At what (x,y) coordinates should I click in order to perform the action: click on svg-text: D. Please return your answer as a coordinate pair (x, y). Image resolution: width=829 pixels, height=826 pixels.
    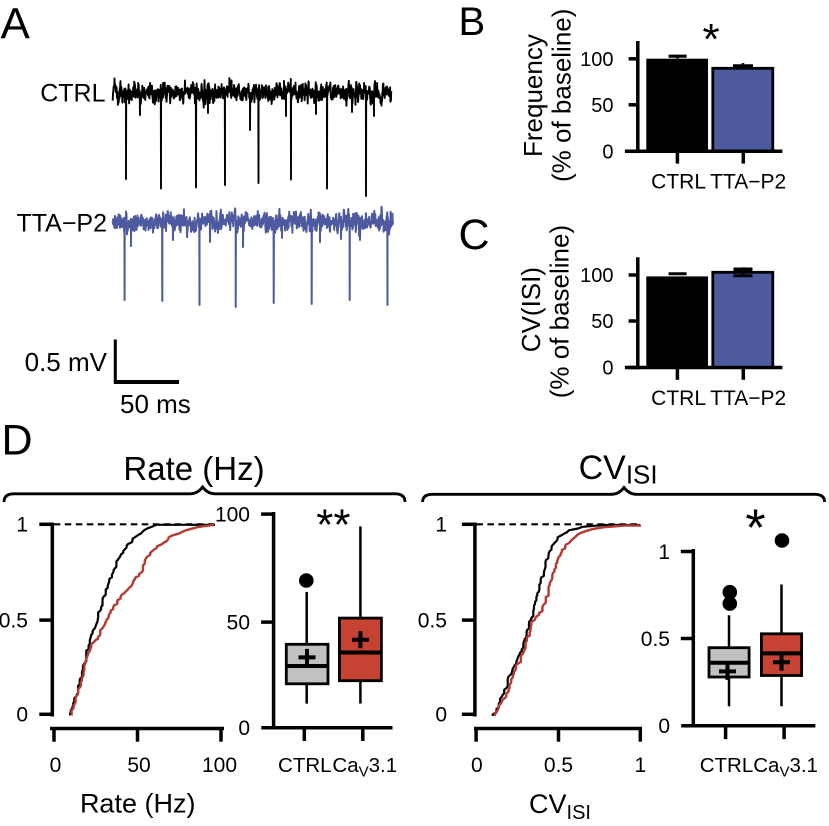
    Looking at the image, I should click on (17, 441).